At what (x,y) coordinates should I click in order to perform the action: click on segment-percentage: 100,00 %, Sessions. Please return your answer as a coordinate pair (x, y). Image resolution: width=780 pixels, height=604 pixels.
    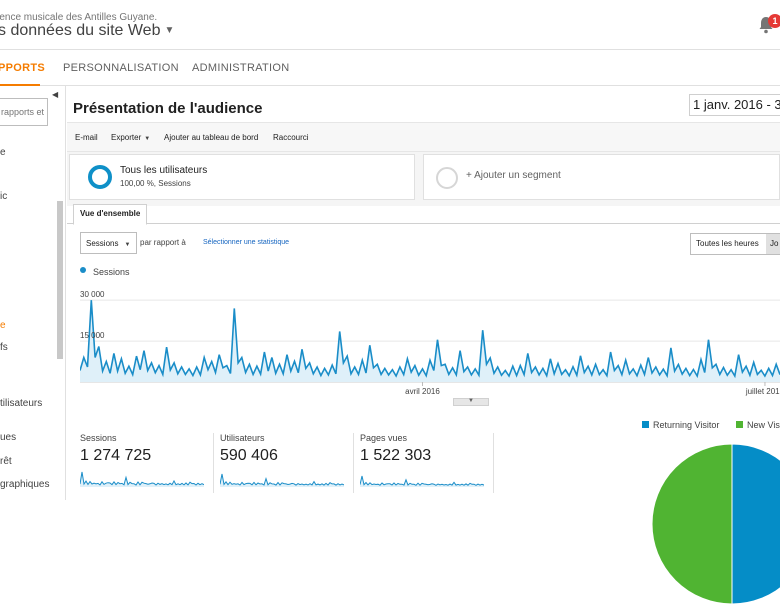
    Looking at the image, I should click on (155, 183).